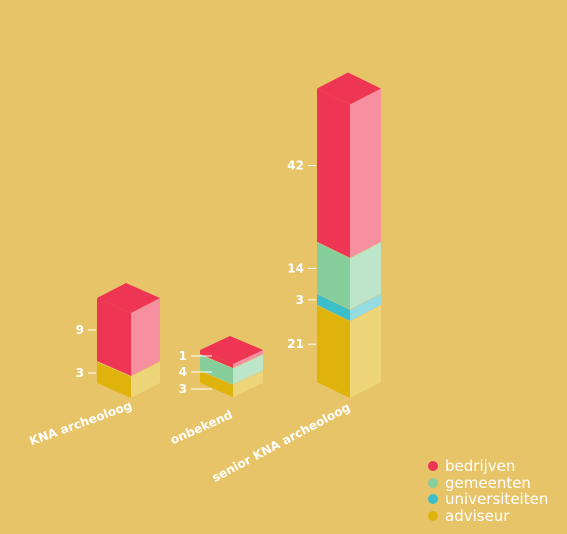  What do you see at coordinates (183, 372) in the screenshot?
I see `value-label: 4` at bounding box center [183, 372].